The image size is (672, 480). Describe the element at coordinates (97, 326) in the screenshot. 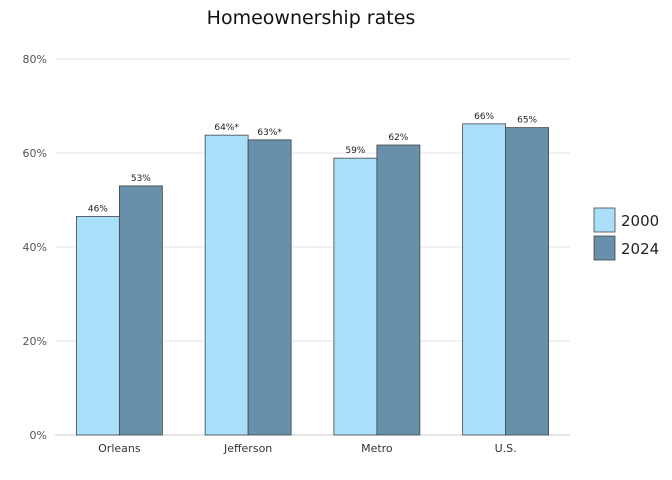

I see `bar-2000-orleans` at that location.